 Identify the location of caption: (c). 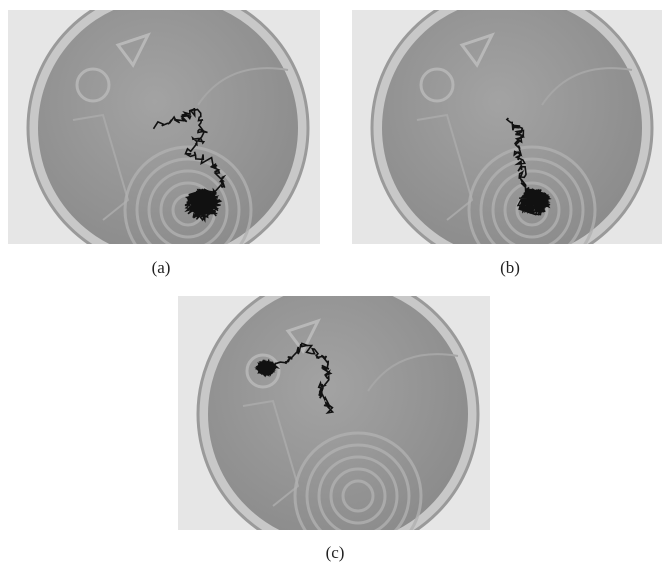
(335, 552).